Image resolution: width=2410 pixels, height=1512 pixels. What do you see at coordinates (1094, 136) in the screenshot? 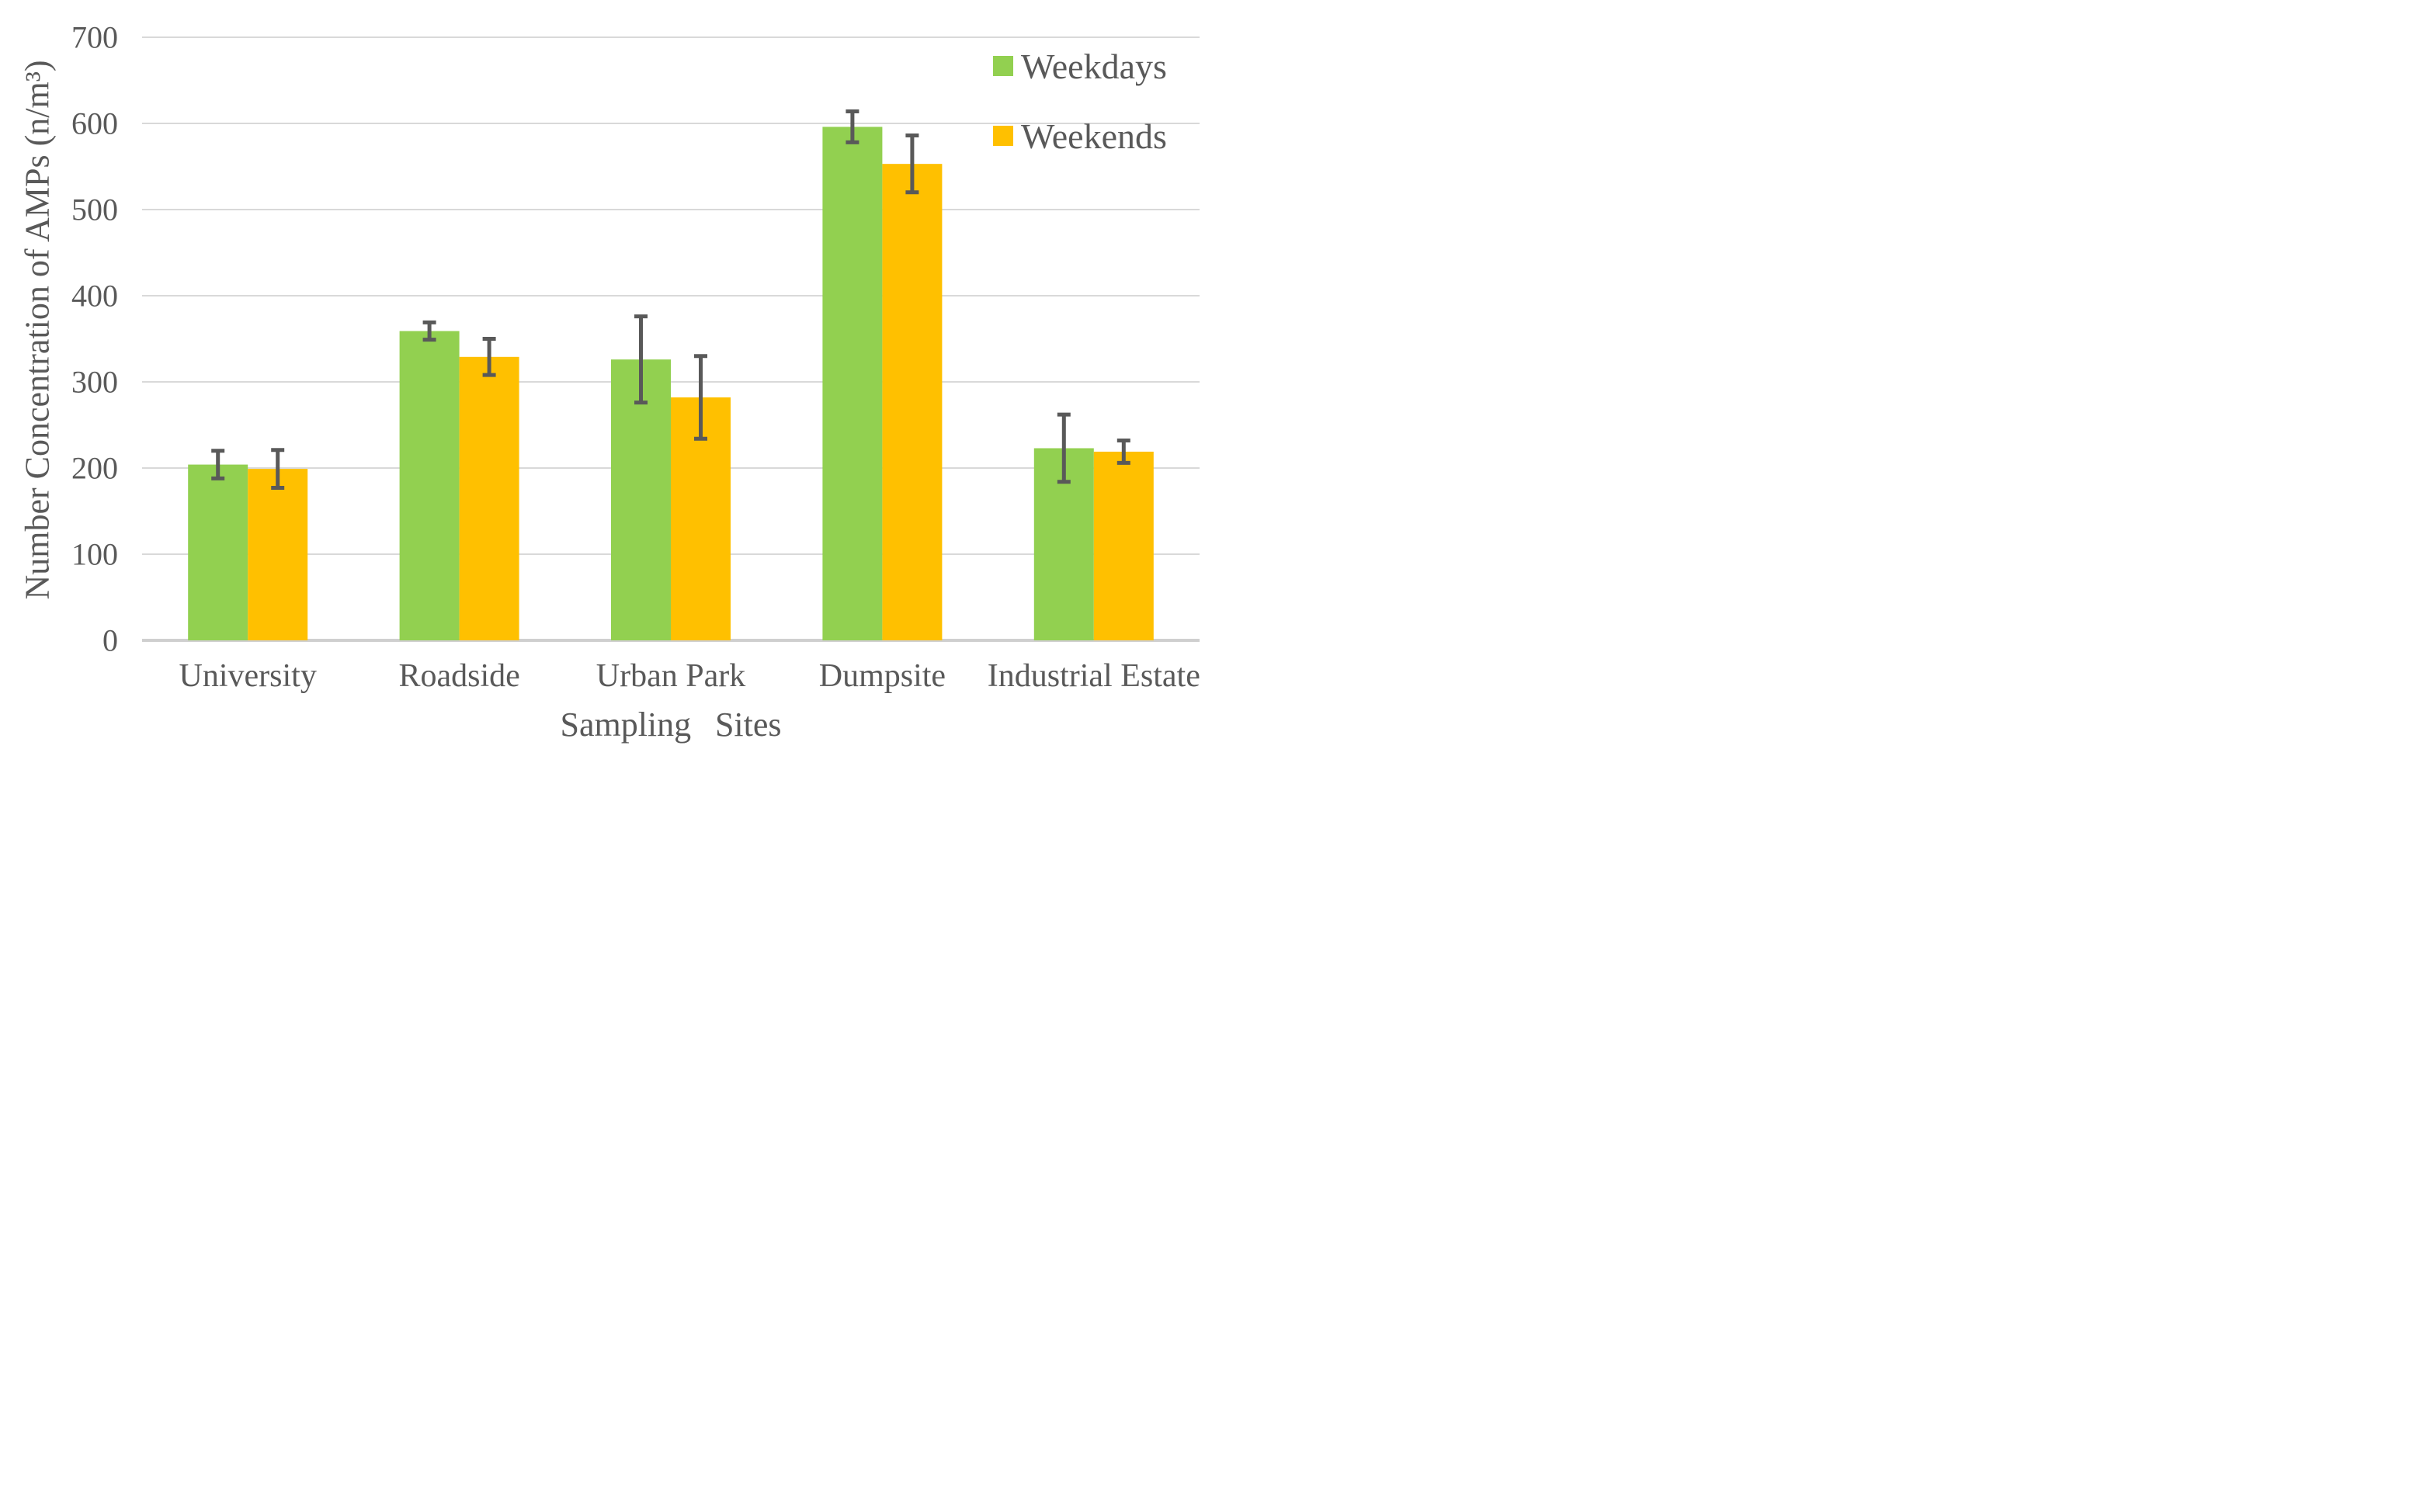
I see `legend-label-weekends: Weekends` at bounding box center [1094, 136].